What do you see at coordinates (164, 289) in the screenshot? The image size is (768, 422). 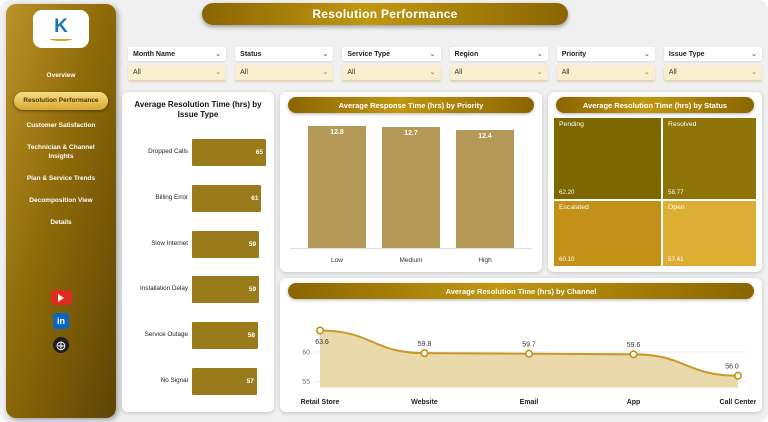 I see `bar-category-label: Installation Delay` at bounding box center [164, 289].